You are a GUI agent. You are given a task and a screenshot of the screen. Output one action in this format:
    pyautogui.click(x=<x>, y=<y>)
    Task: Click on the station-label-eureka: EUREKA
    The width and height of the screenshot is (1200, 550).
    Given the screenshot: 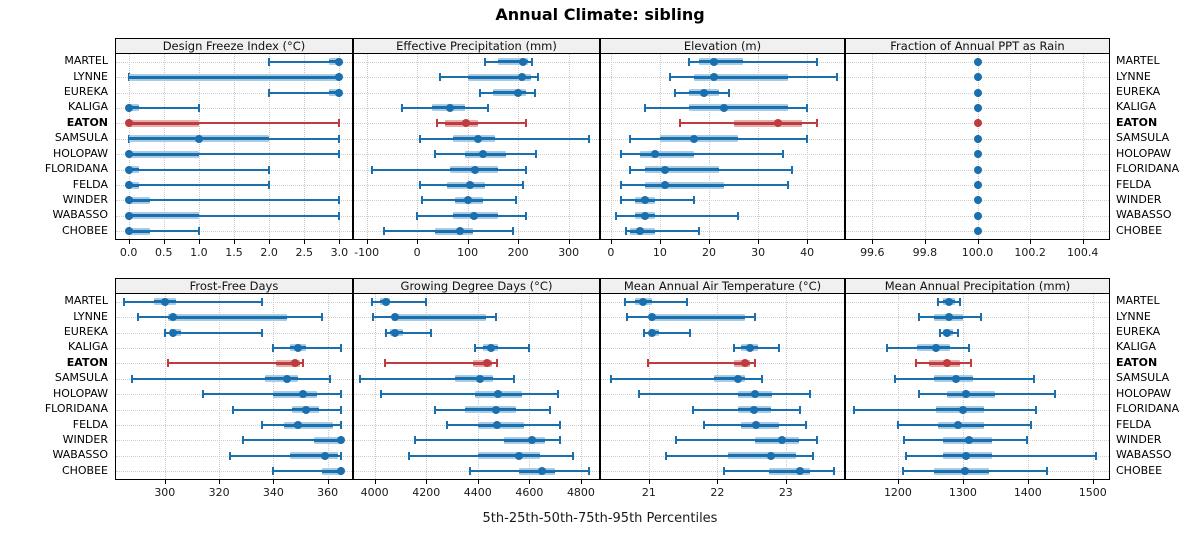 What is the action you would take?
    pyautogui.click(x=85, y=92)
    